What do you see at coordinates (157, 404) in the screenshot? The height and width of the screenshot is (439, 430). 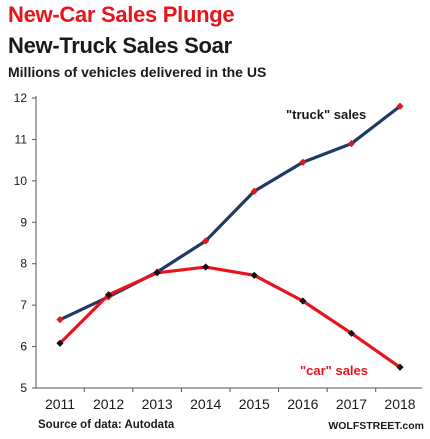 I see `x-tick-label: 2013` at bounding box center [157, 404].